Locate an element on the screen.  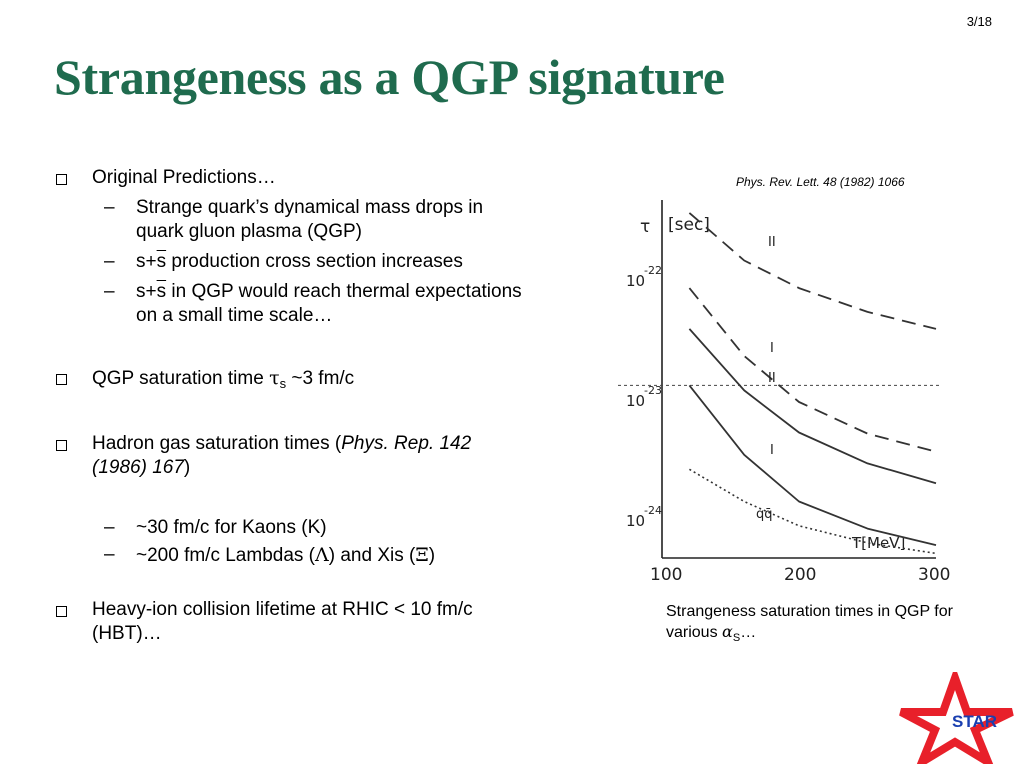
slide-number: 3/18 is located at coordinates (979, 21).